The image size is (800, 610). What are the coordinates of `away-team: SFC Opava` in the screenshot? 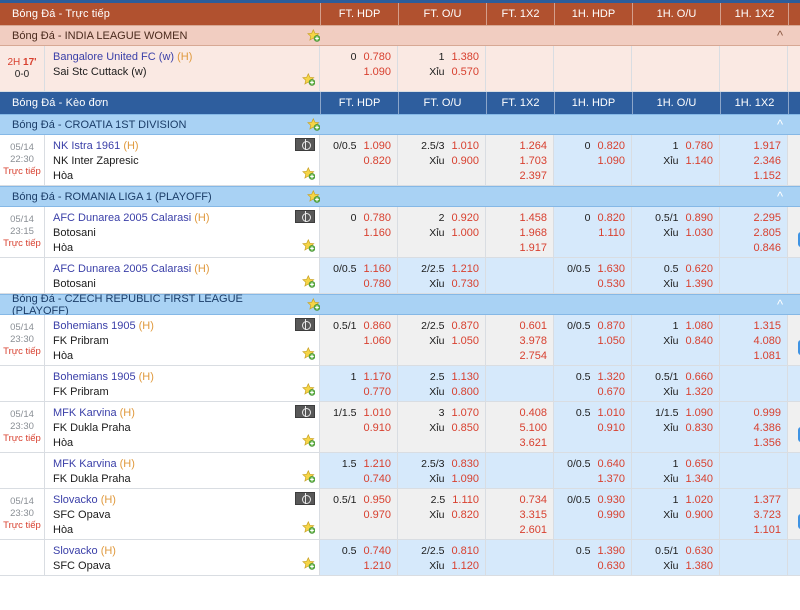 It's located at (82, 515).